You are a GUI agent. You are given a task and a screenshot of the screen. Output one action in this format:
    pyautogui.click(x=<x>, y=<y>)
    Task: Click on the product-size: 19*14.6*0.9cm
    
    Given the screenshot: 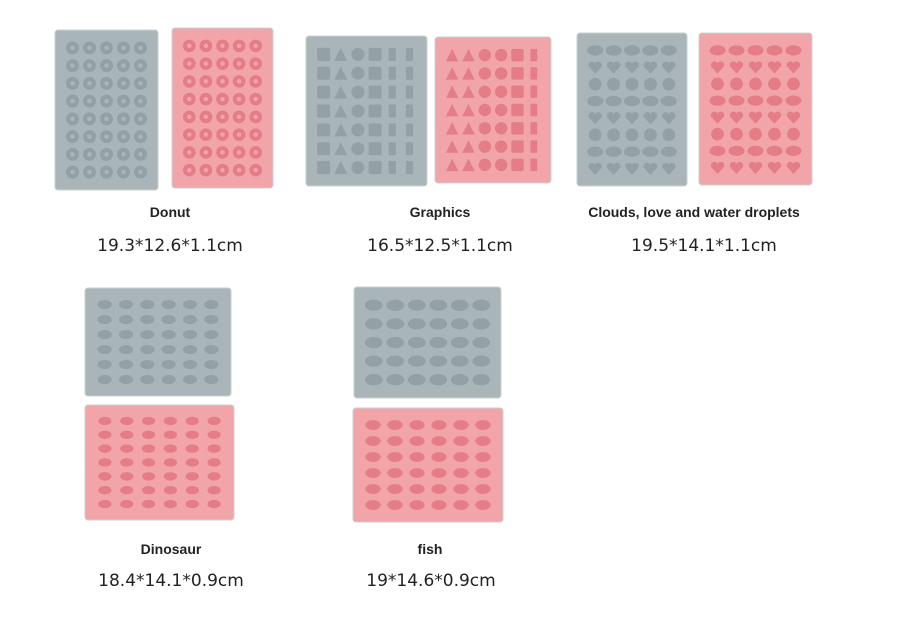 What is the action you would take?
    pyautogui.click(x=430, y=581)
    